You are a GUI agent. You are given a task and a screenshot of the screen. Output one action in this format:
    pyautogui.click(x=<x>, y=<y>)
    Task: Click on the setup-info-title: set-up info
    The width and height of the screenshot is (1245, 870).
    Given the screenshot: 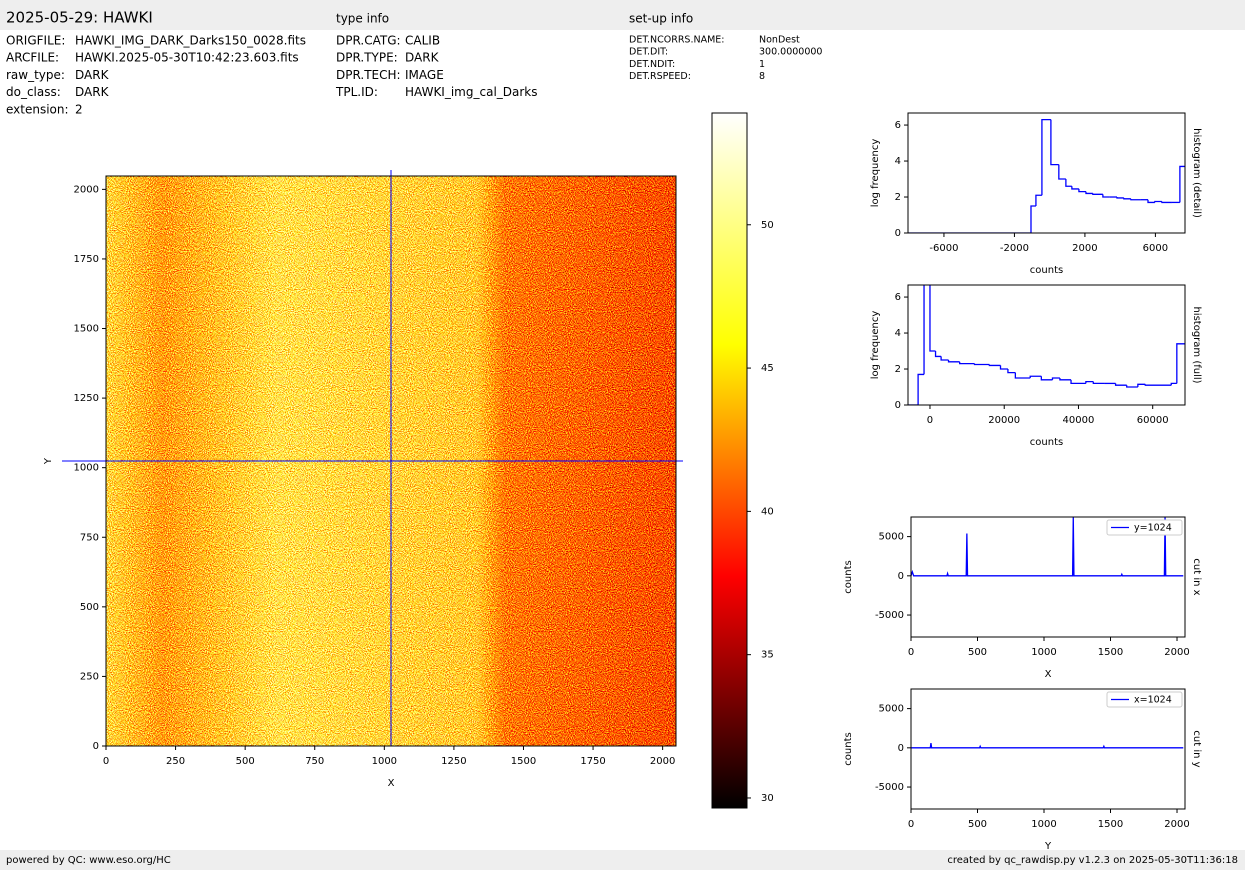 What is the action you would take?
    pyautogui.click(x=661, y=19)
    